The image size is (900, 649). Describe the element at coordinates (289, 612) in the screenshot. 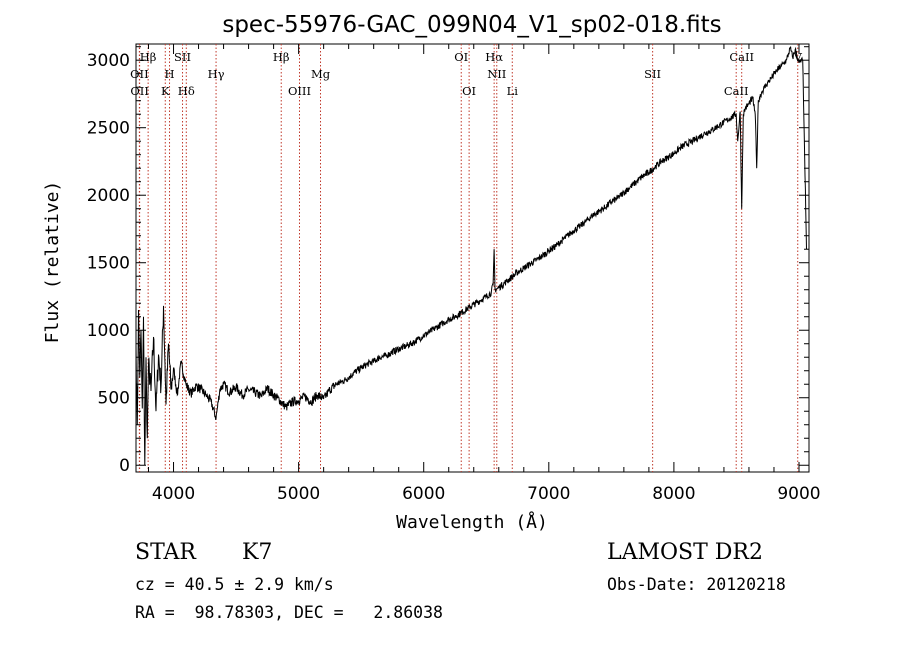

I see `ra-dec: RA = 98.78303, DEC = 2.86038` at that location.